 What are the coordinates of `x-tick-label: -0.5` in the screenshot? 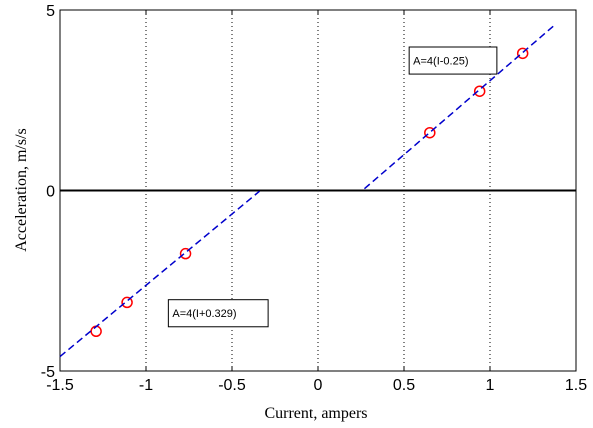 It's located at (232, 385).